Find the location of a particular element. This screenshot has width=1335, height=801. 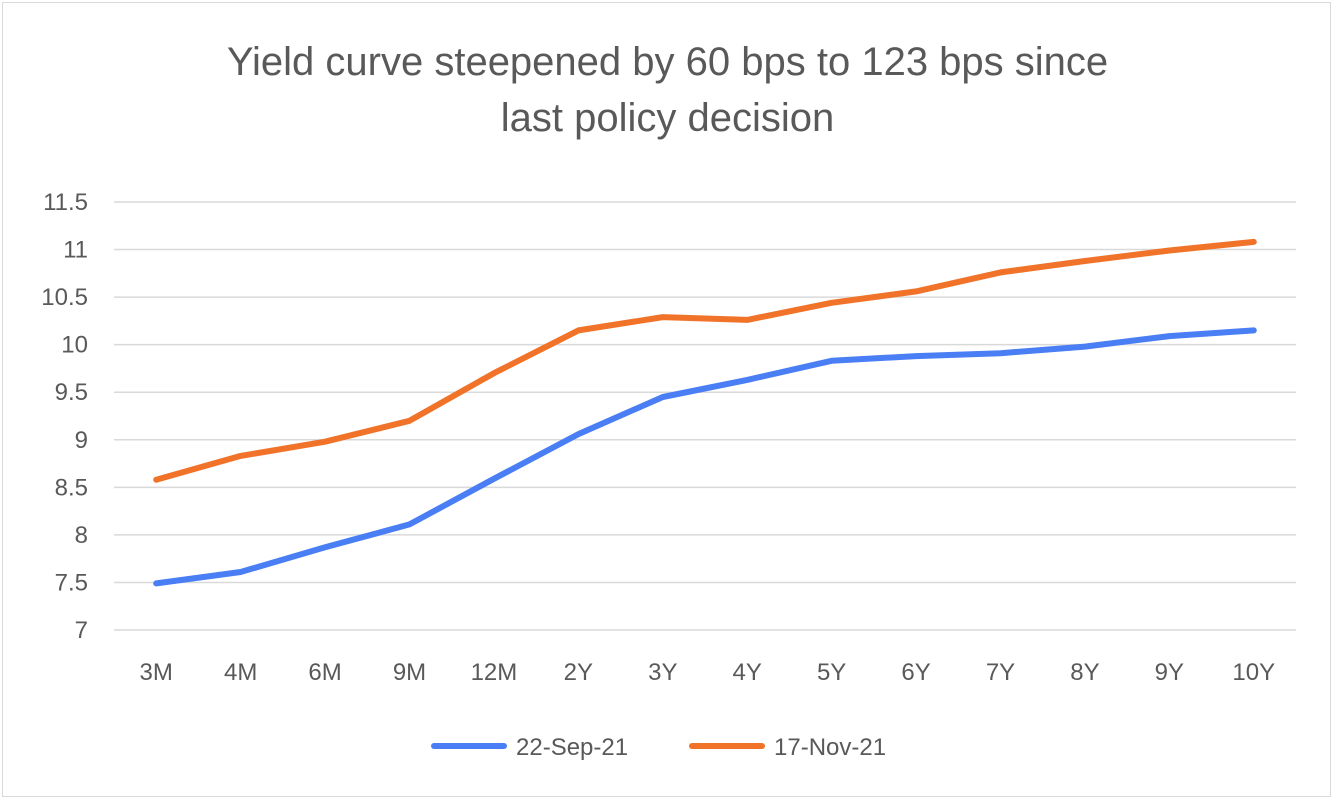

legend-label: 22-Sep-21 is located at coordinates (572, 747).